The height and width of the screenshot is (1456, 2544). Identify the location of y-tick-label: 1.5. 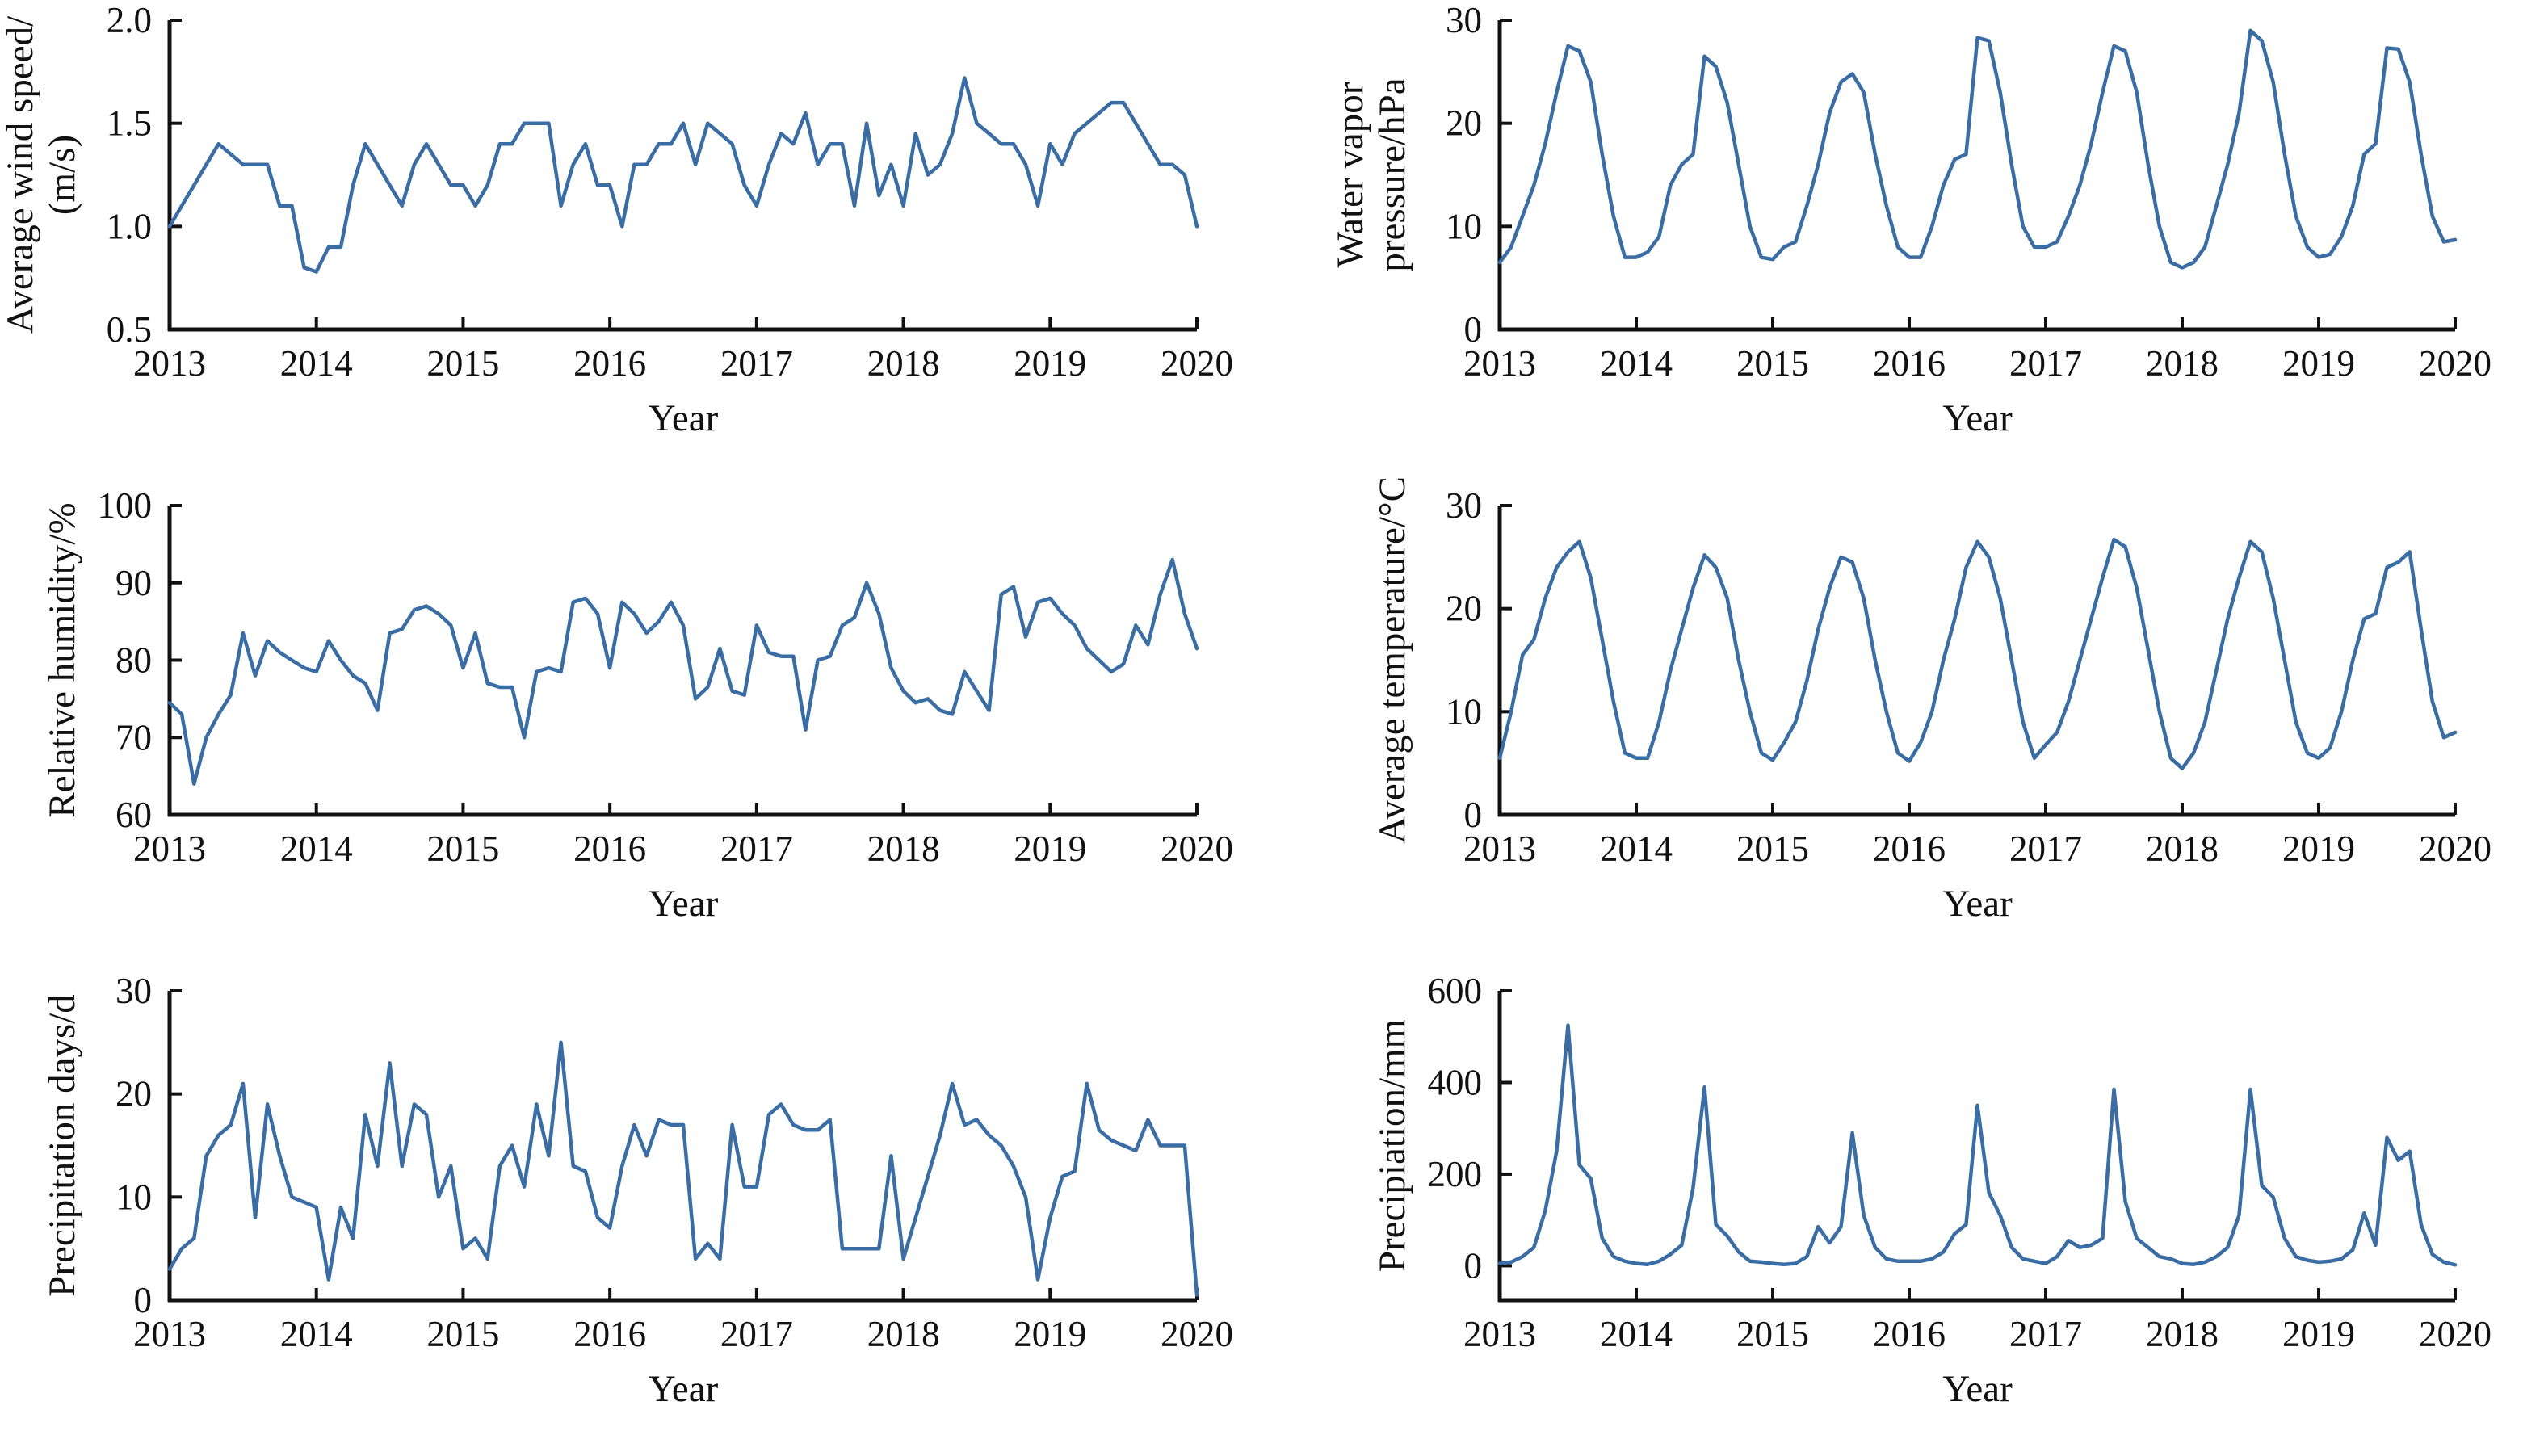
(129, 123).